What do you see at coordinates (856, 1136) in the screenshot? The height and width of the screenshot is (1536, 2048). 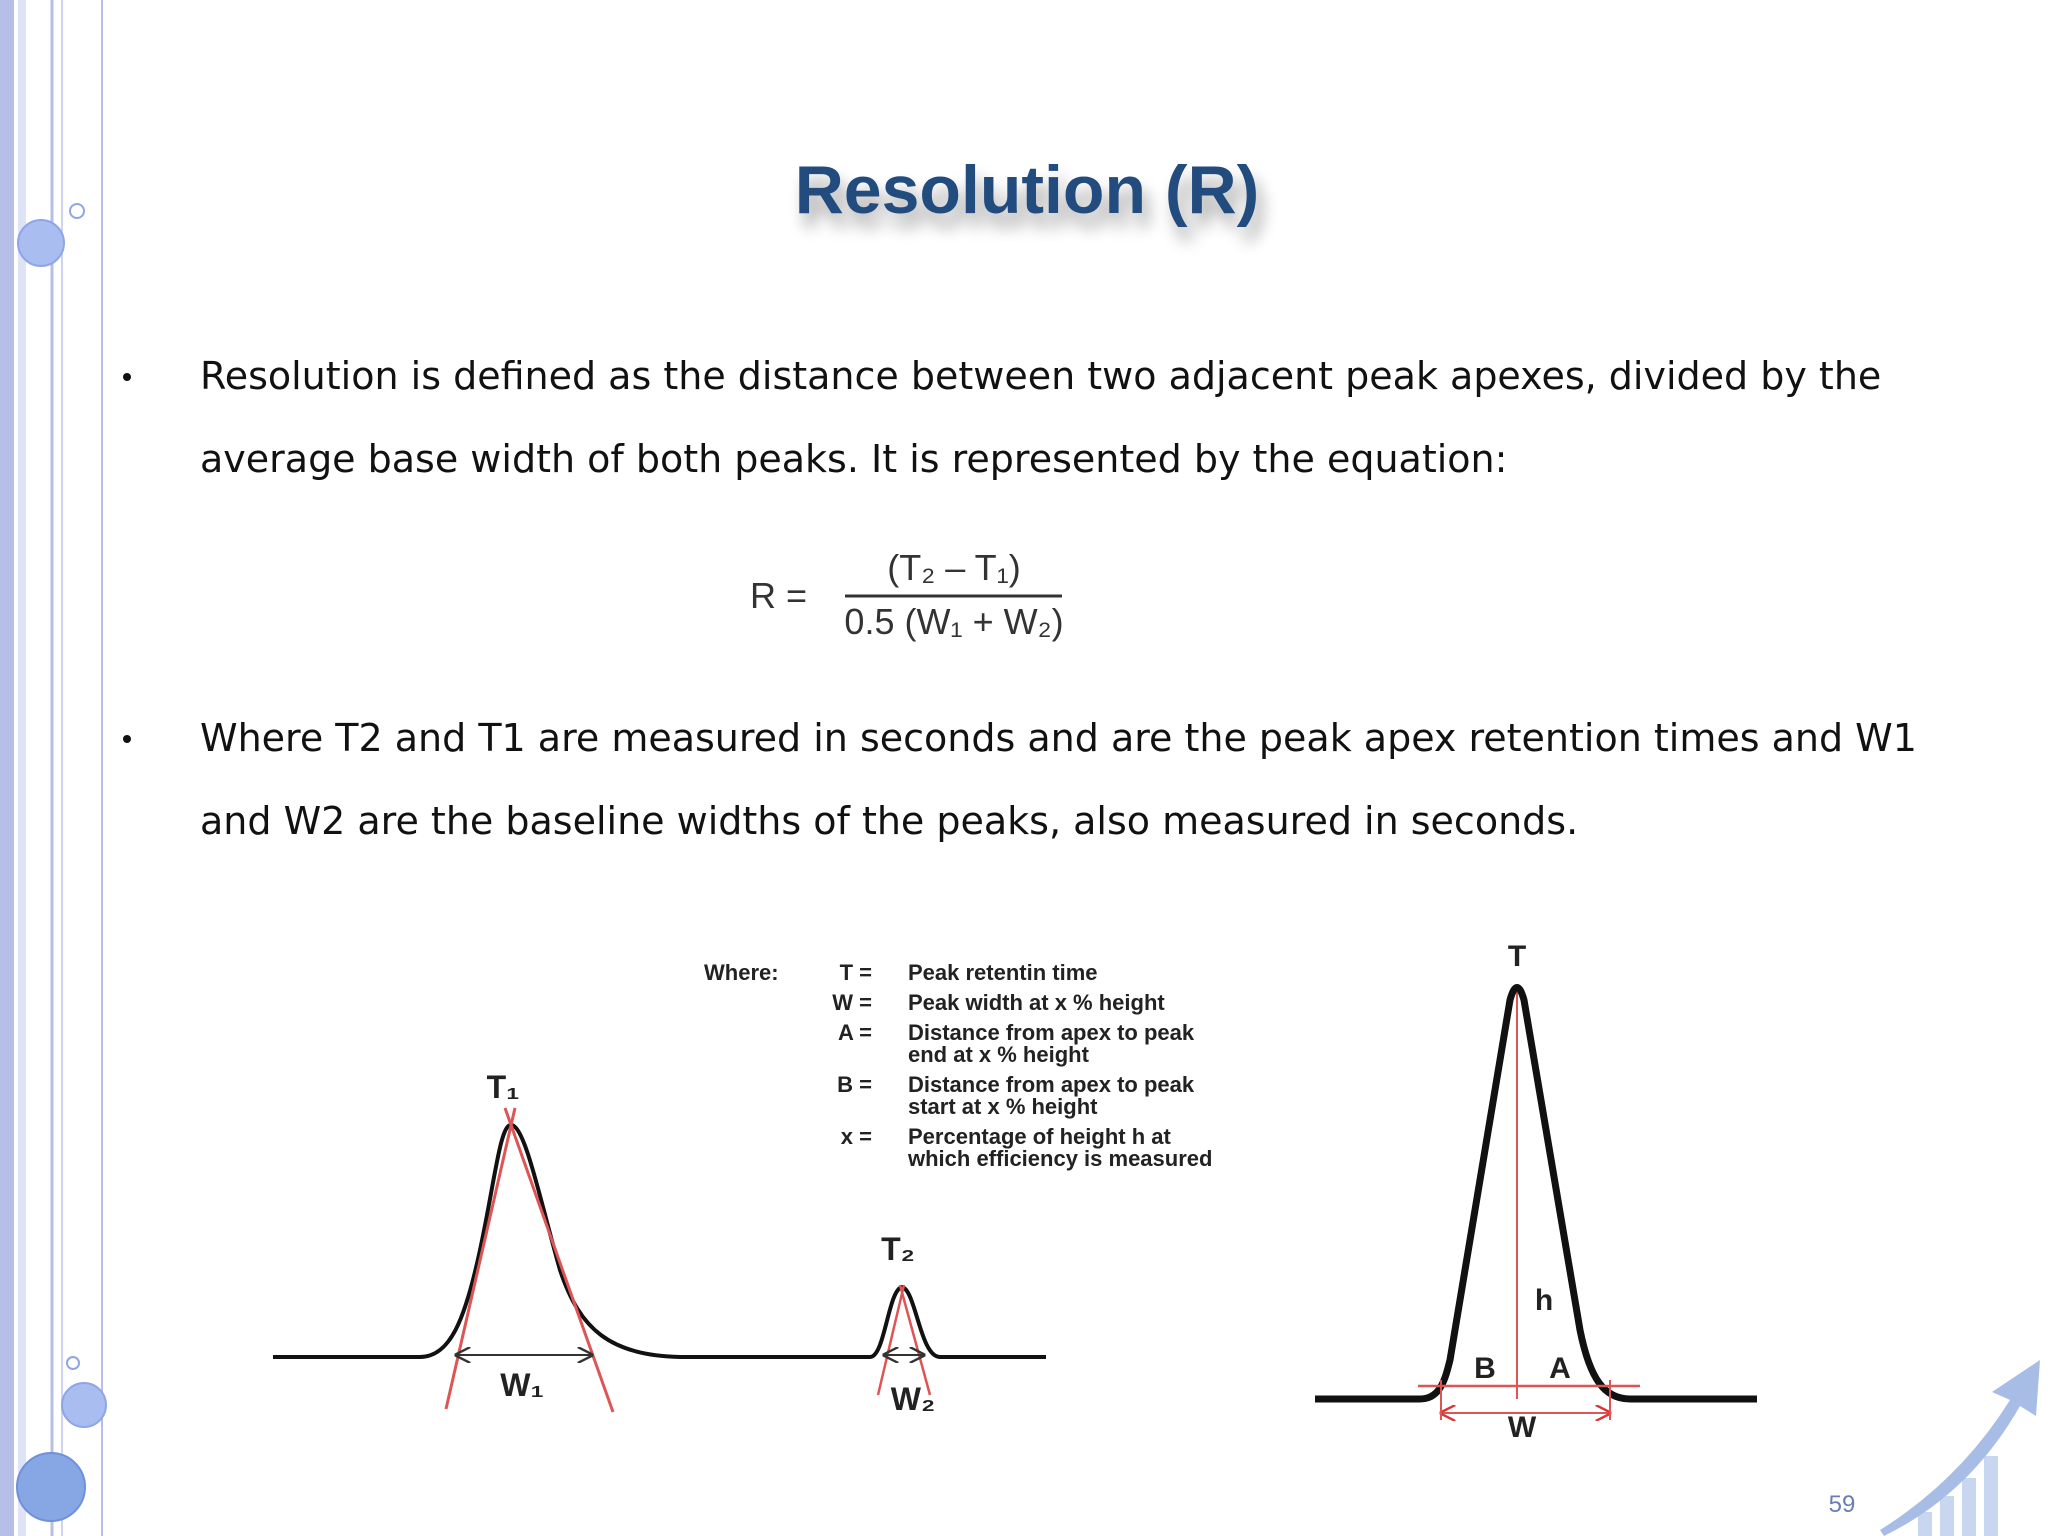 I see `legend-term: x =` at bounding box center [856, 1136].